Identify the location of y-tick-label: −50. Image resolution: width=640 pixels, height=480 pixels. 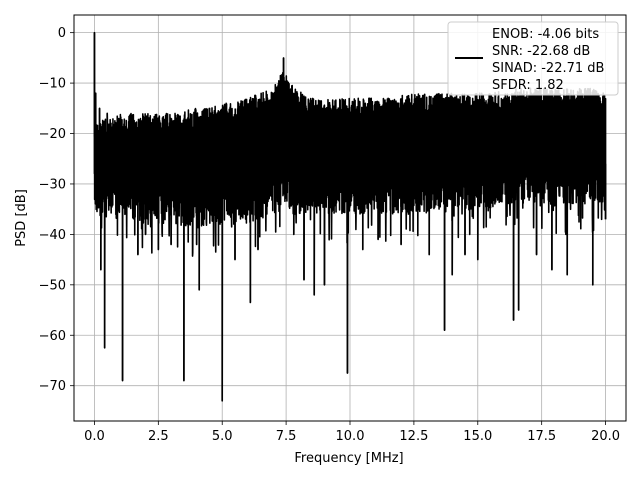
(52, 285).